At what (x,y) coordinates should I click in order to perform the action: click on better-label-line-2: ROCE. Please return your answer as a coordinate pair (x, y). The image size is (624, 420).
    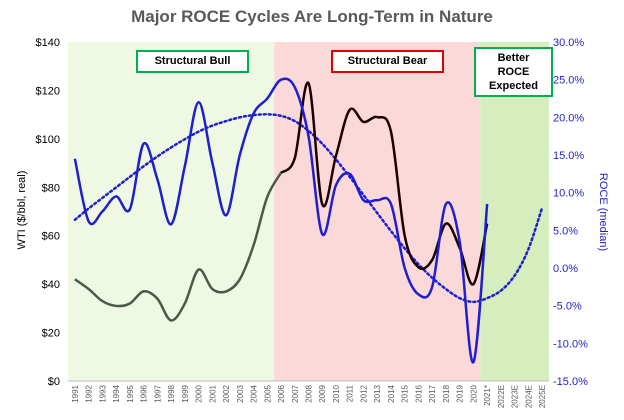
    Looking at the image, I should click on (513, 72).